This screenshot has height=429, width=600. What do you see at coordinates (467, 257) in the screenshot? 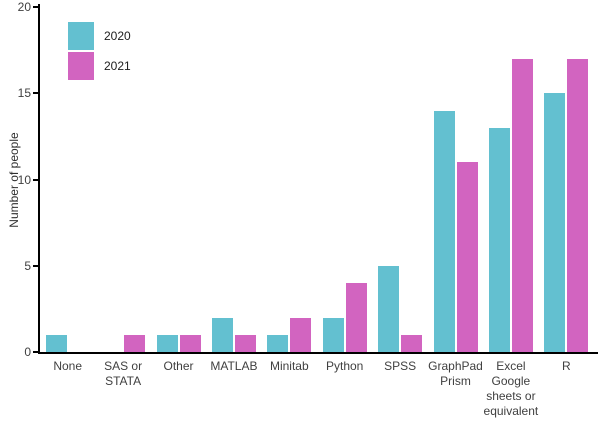
I see `bar-2021-graphpad` at bounding box center [467, 257].